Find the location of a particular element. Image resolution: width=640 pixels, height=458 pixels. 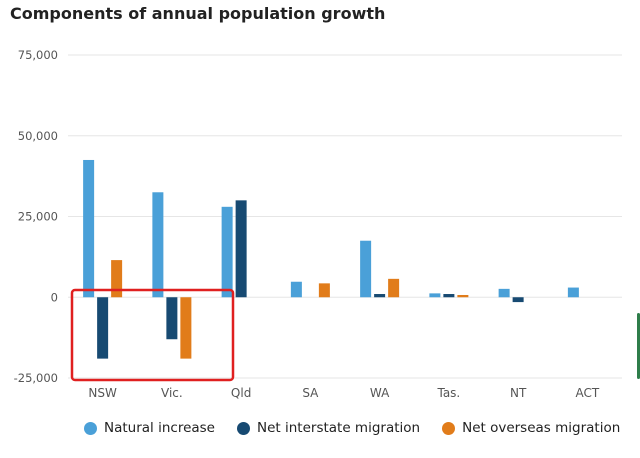

x-tick-label: Vic. is located at coordinates (172, 393).